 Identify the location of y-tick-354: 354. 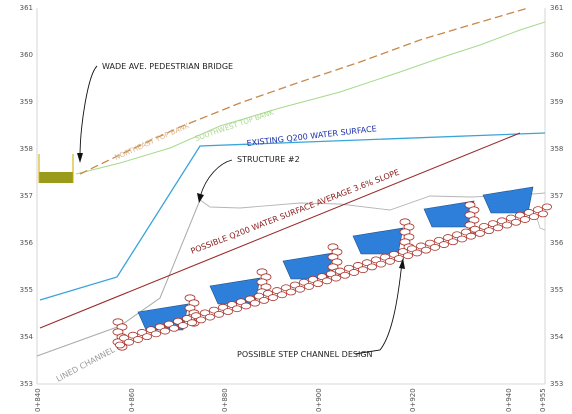
(27, 337).